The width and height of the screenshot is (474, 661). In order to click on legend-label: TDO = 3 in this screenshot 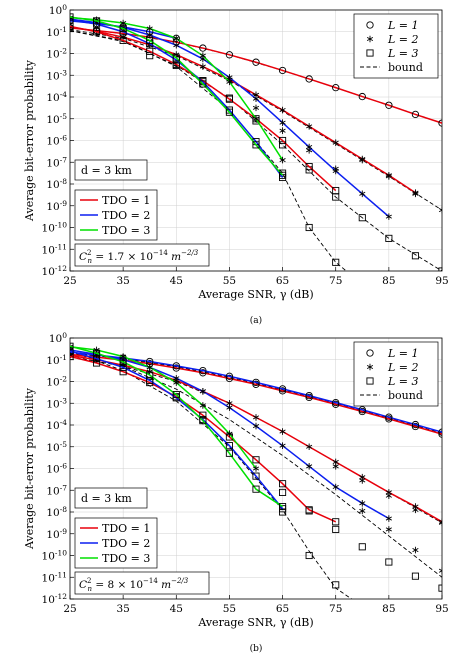, I will do `click(126, 558)`.